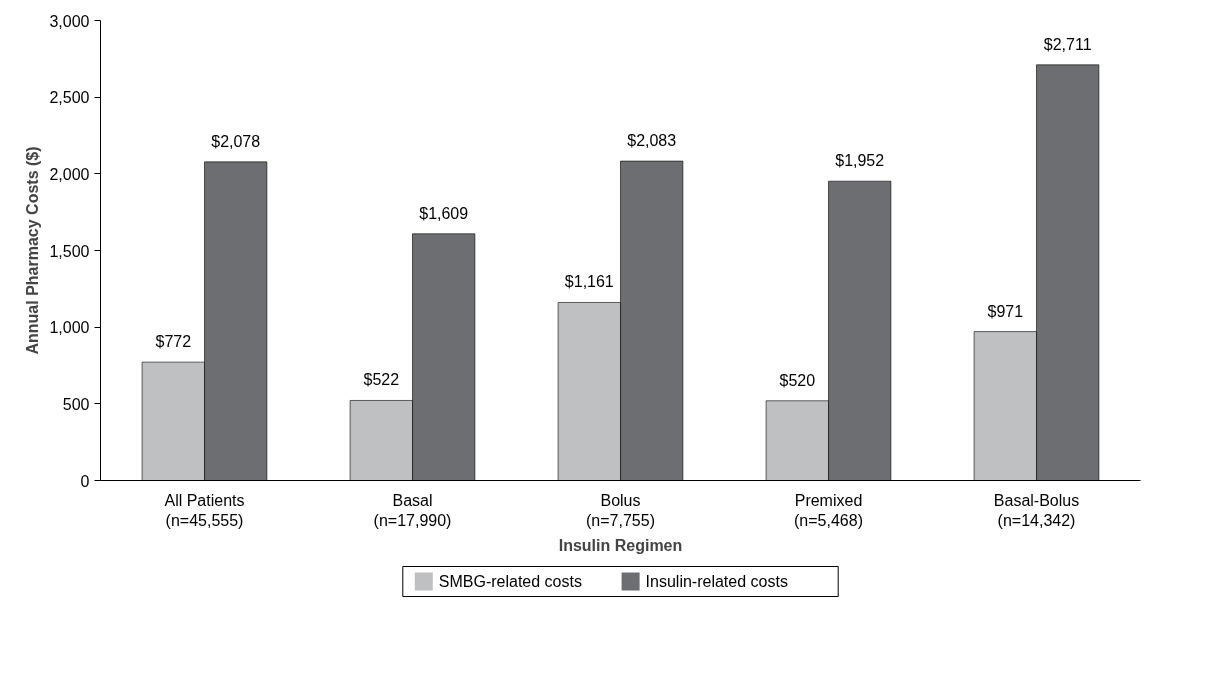 The width and height of the screenshot is (1205, 686). I want to click on data-label: $2,711, so click(1067, 44).